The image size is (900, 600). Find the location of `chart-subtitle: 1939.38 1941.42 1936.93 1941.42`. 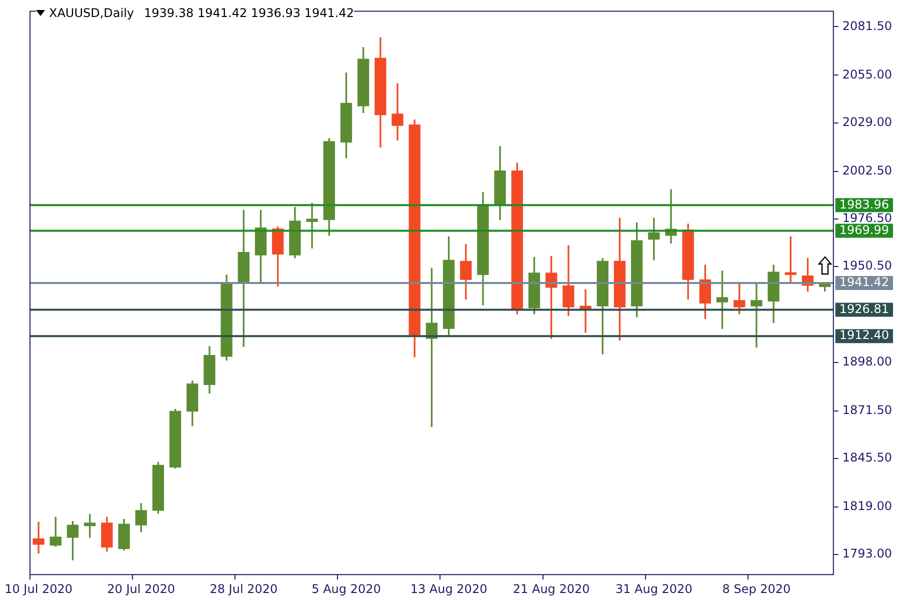

chart-subtitle: 1939.38 1941.42 1936.93 1941.42 is located at coordinates (249, 13).